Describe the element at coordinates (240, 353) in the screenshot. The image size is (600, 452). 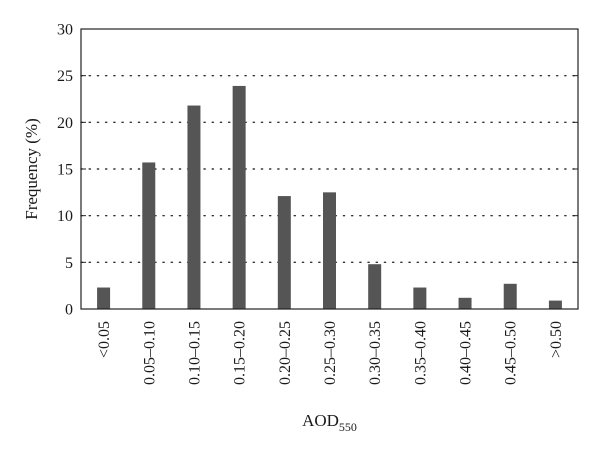
I see `x-tick-label: 0.15–0.20` at that location.